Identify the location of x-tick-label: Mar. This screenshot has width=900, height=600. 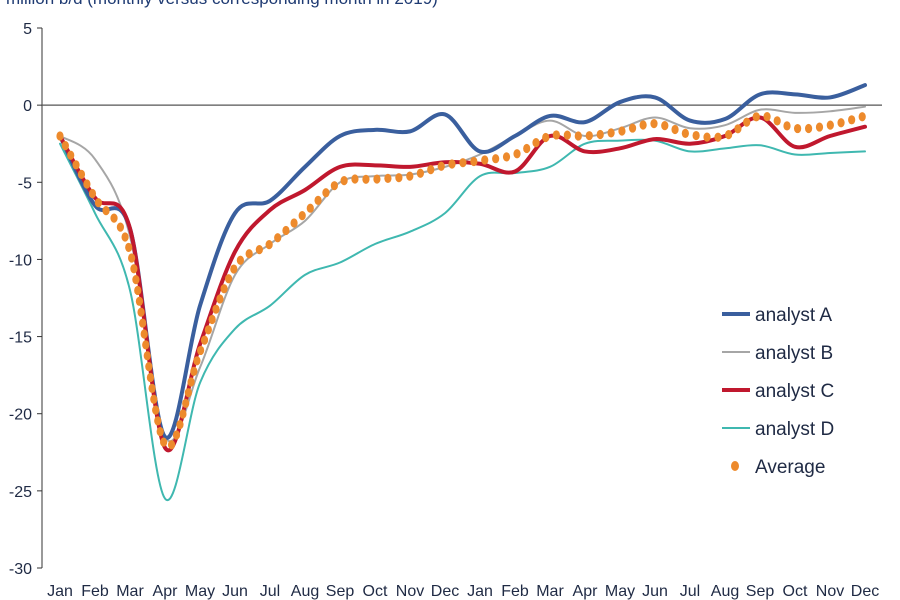
(550, 591).